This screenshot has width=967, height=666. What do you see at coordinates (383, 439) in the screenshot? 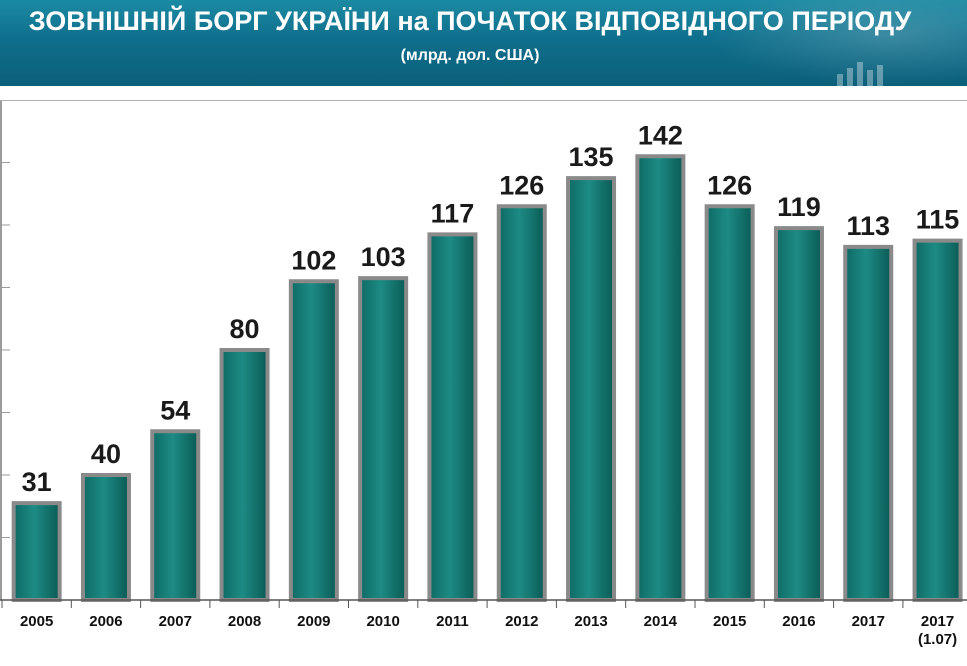
I see `bar-2010` at bounding box center [383, 439].